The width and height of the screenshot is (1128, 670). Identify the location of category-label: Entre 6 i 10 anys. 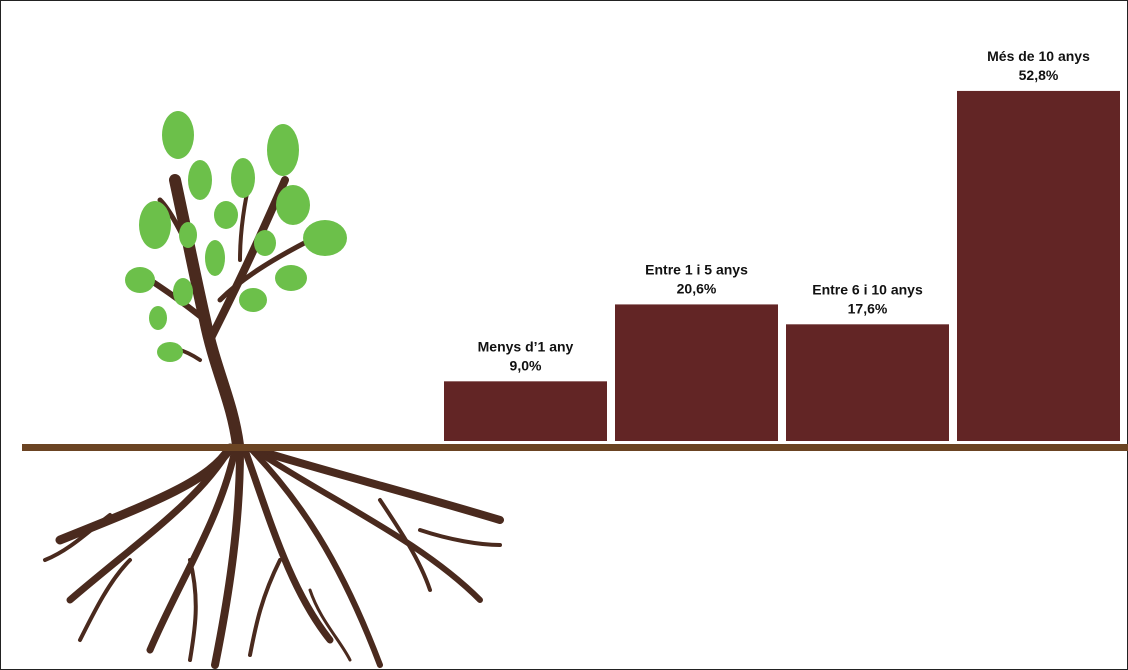
(867, 289).